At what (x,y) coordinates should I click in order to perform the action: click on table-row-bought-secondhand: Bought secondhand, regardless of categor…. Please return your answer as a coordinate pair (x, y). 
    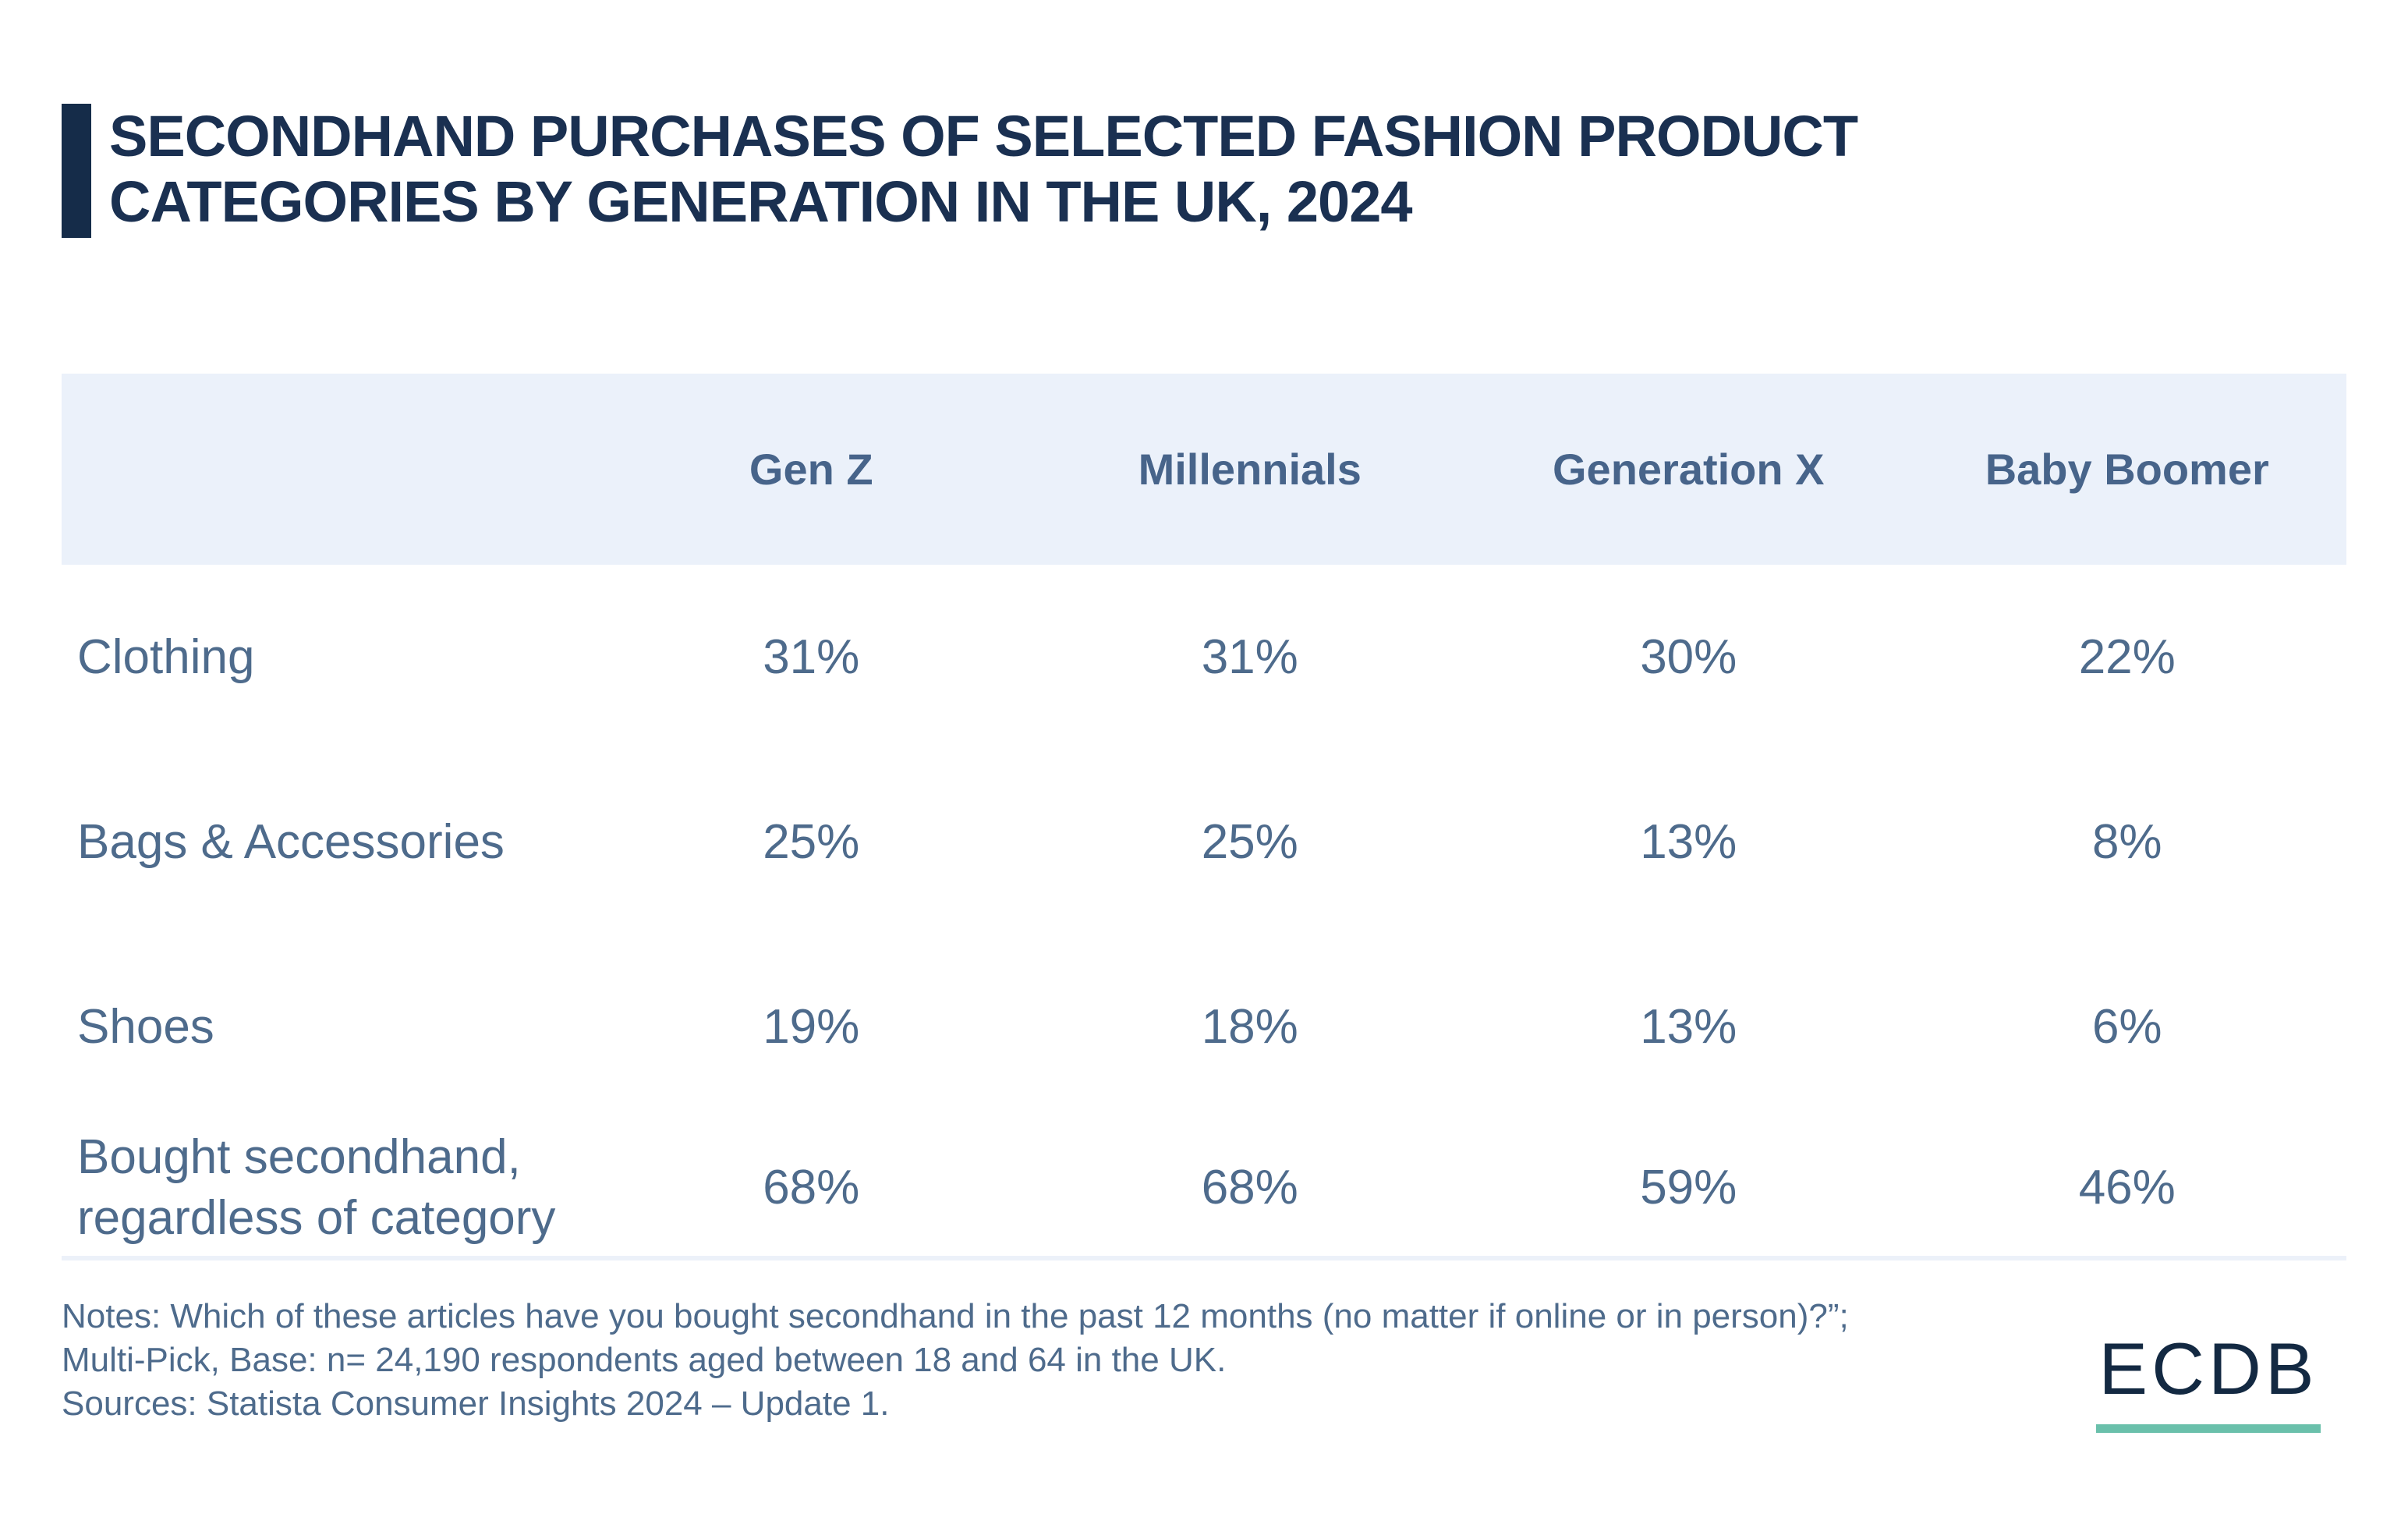
    Looking at the image, I should click on (1204, 1187).